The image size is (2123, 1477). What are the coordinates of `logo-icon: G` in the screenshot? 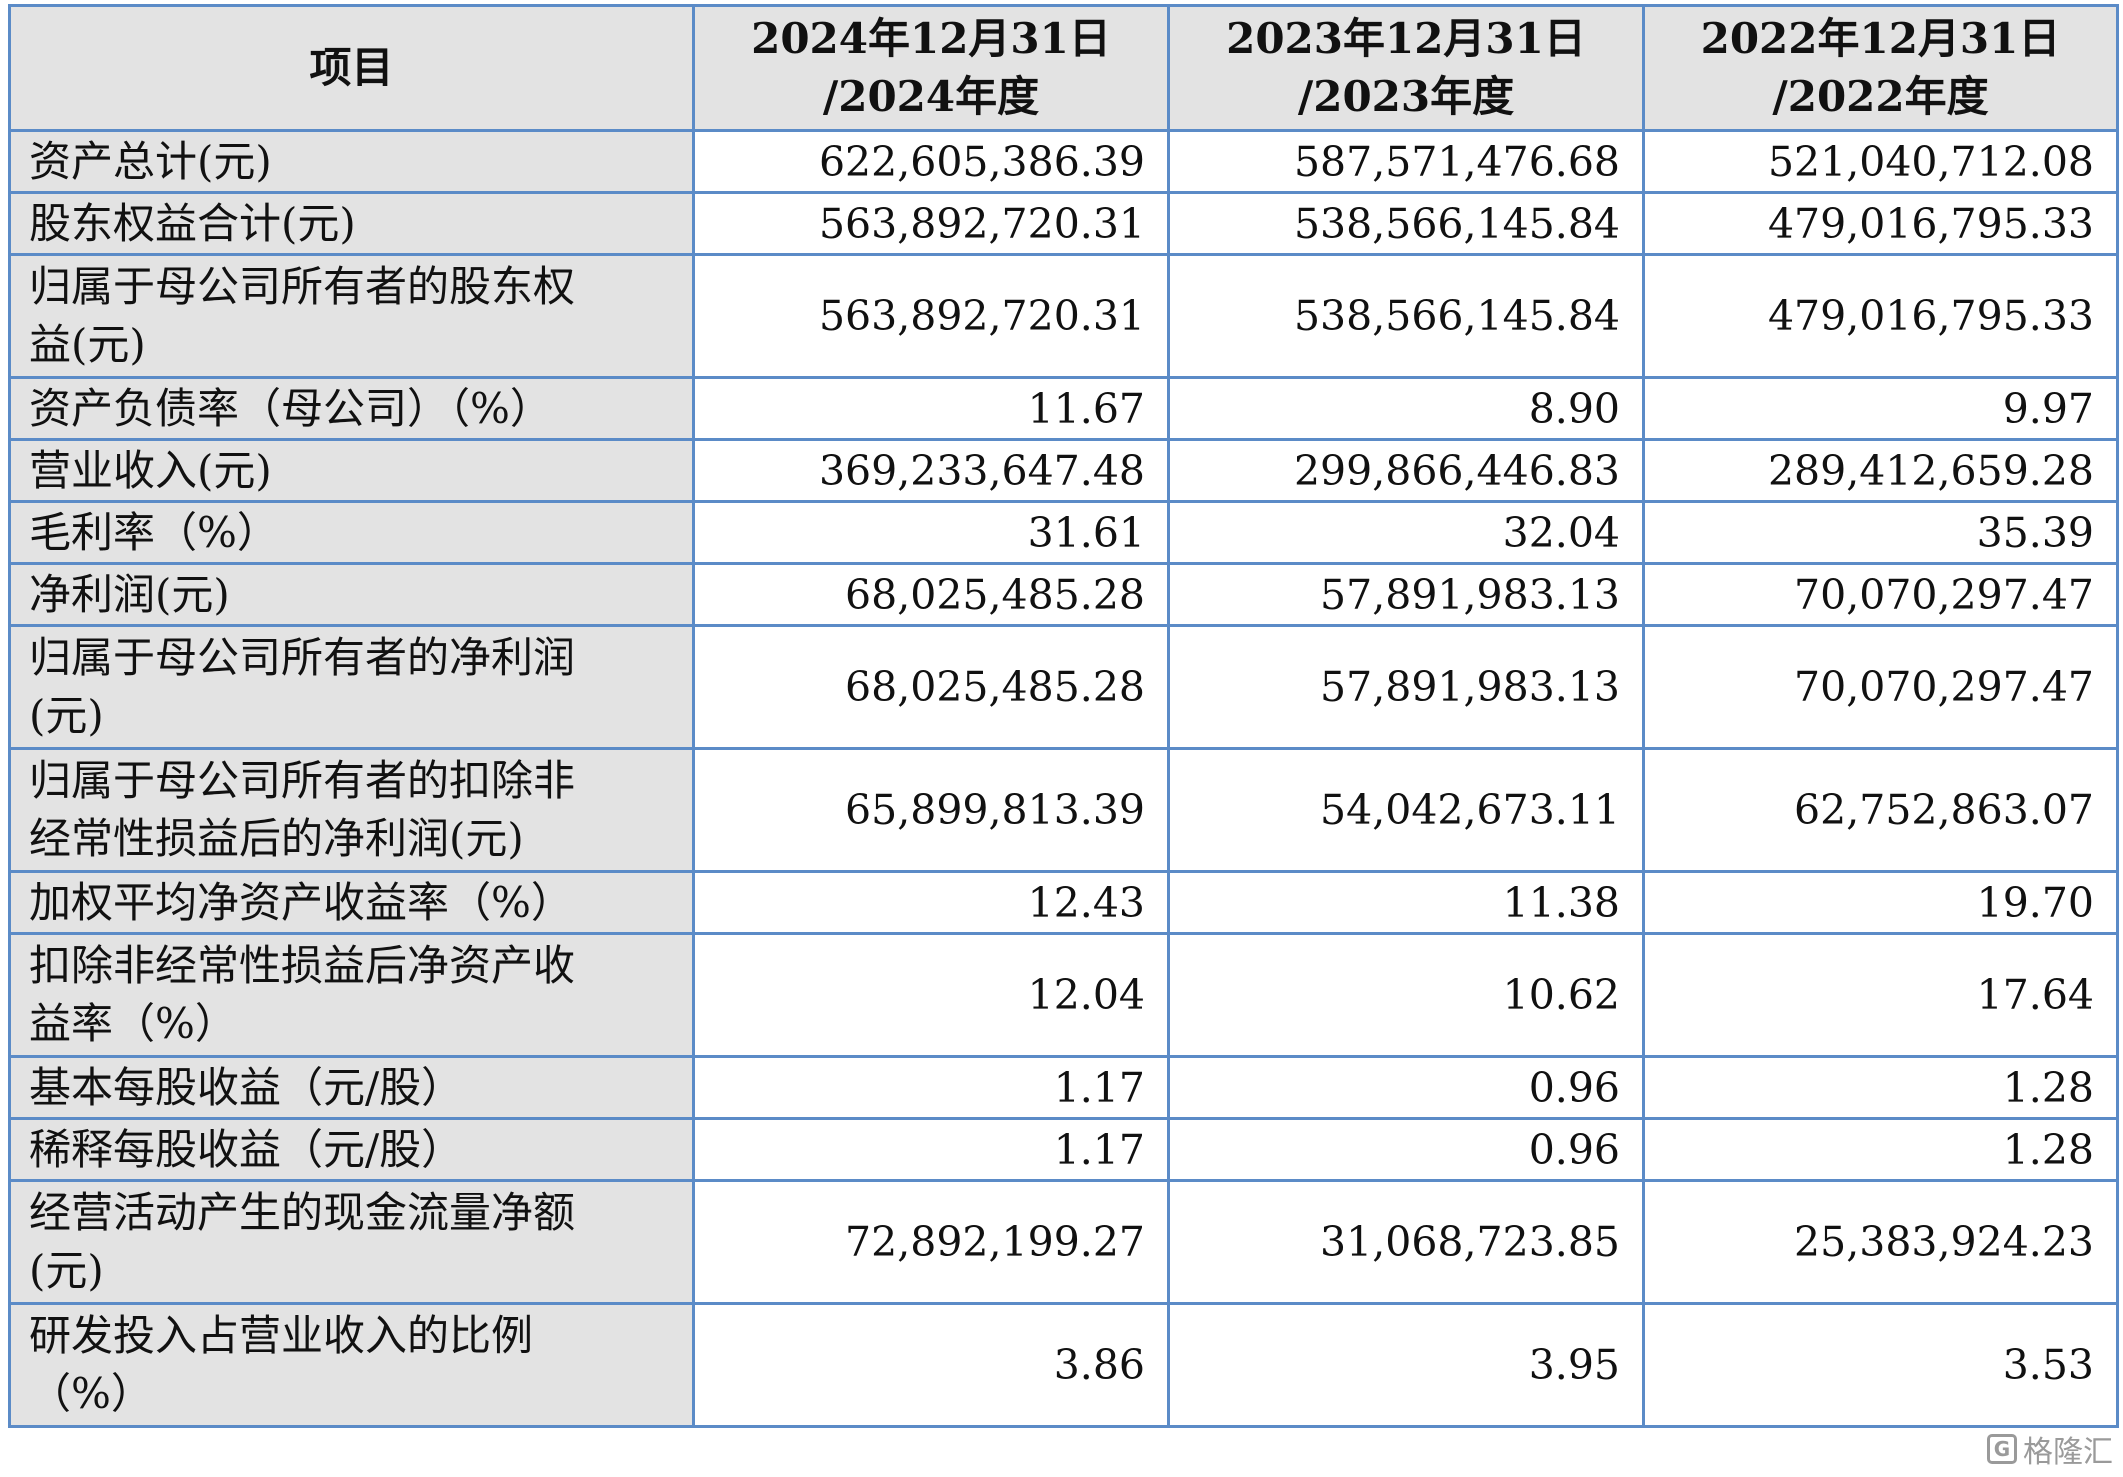 It's located at (2002, 1449).